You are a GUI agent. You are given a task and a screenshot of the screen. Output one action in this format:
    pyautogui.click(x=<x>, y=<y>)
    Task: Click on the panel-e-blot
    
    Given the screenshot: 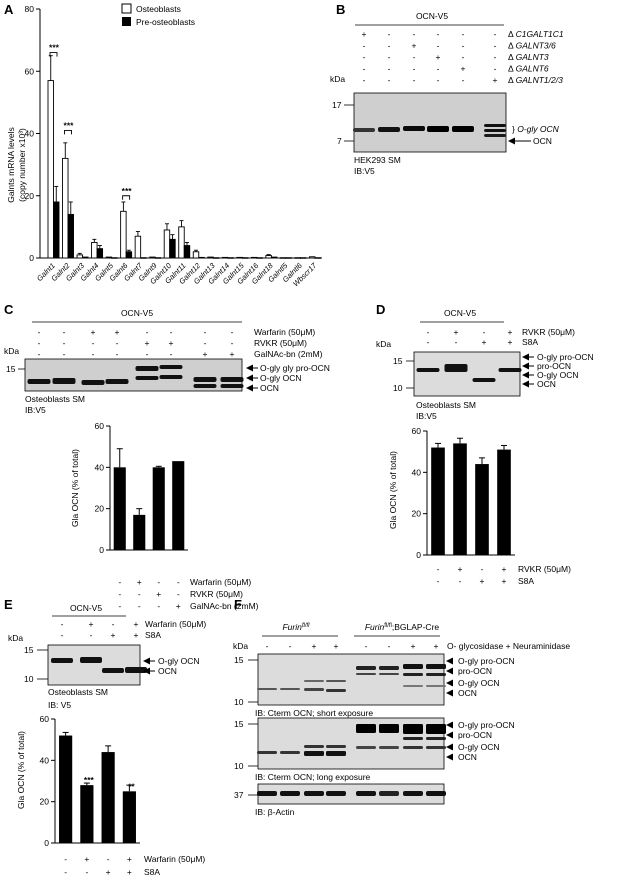 What is the action you would take?
    pyautogui.click(x=94, y=665)
    